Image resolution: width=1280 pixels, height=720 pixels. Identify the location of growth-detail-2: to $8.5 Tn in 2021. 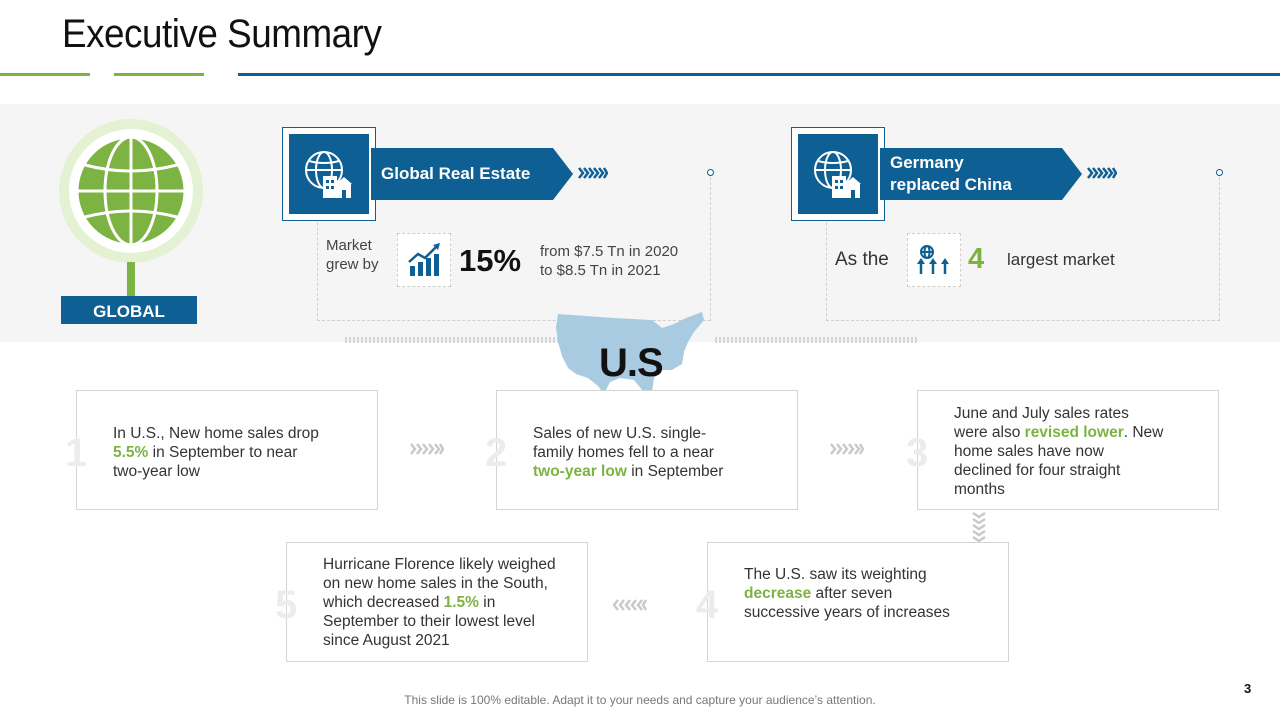
(600, 270).